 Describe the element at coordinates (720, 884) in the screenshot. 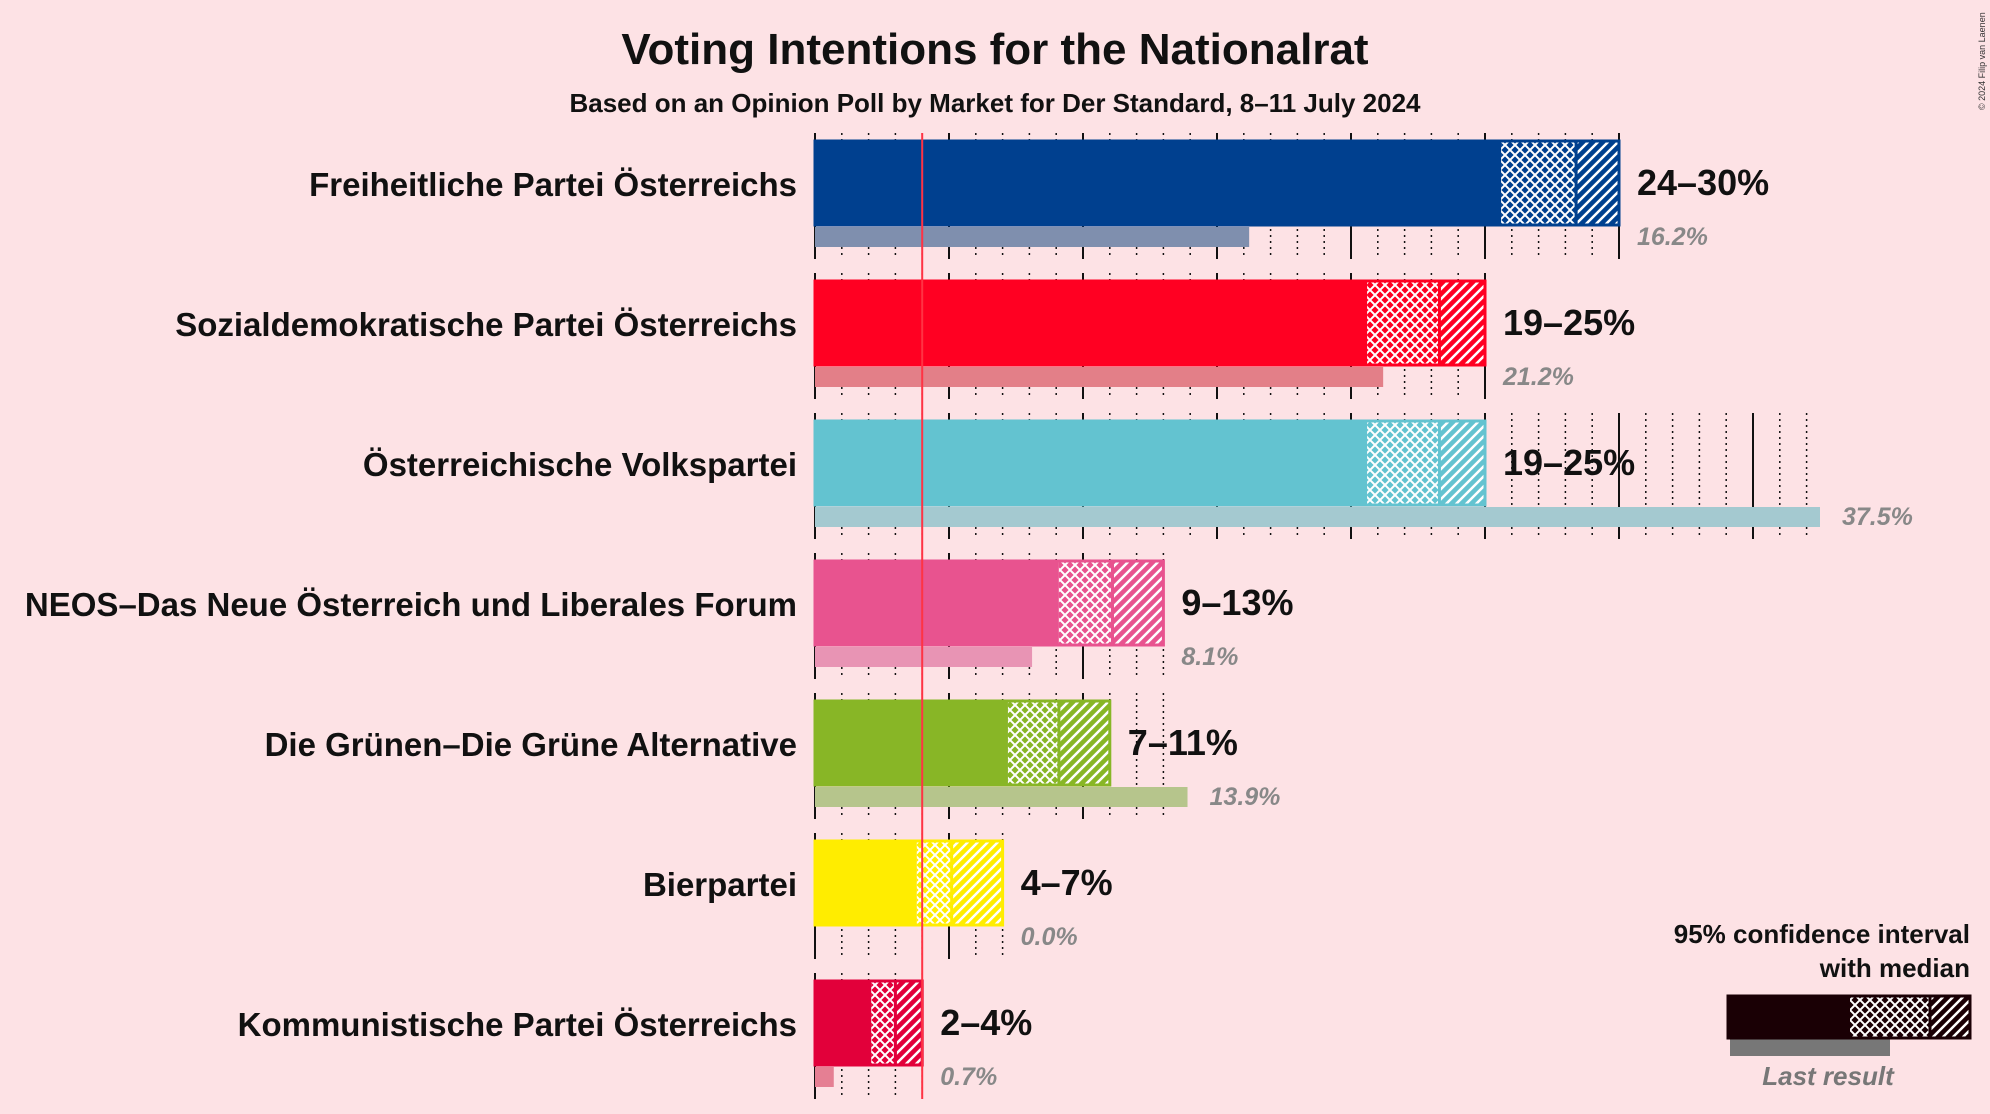

I see `party-label: Bierpartei` at that location.